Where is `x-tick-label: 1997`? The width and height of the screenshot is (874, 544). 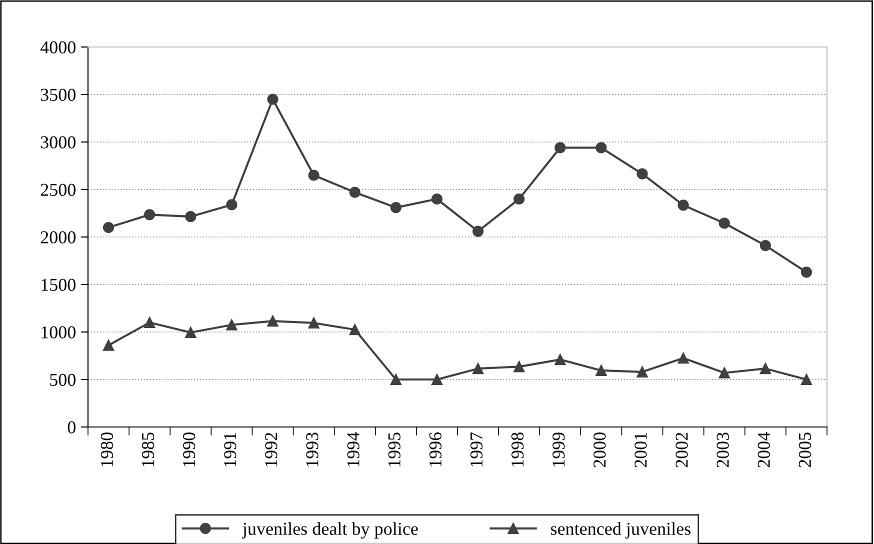
x-tick-label: 1997 is located at coordinates (476, 449).